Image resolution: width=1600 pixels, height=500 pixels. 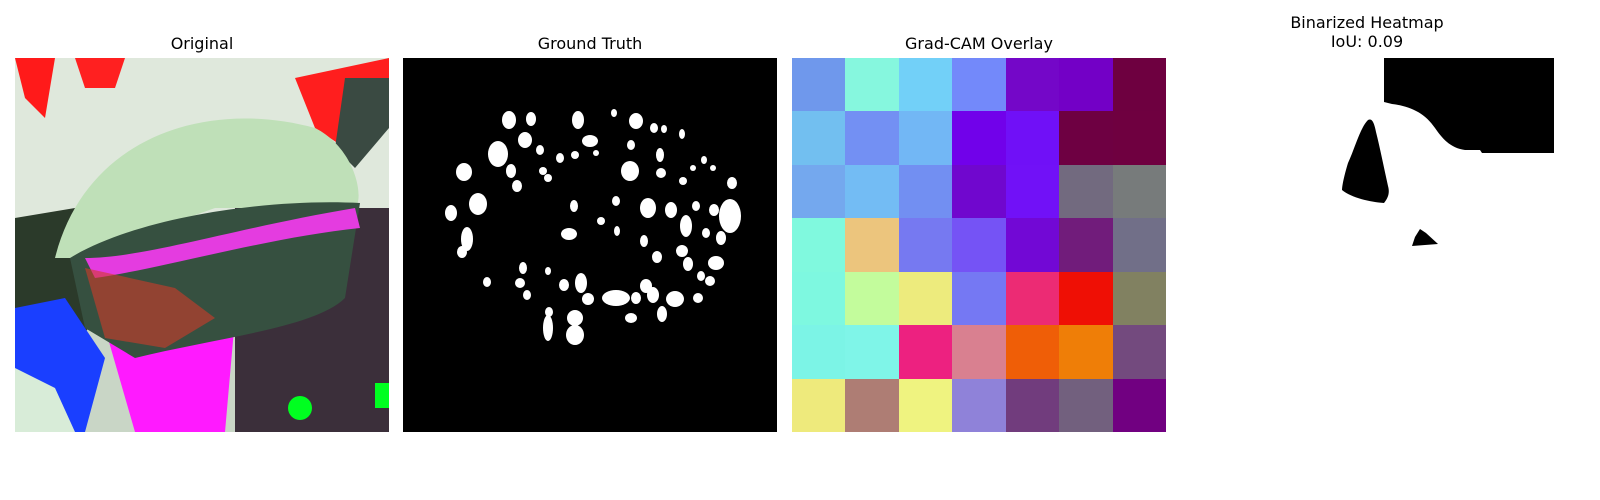 I want to click on title-ground-truth: Ground Truth, so click(x=590, y=43).